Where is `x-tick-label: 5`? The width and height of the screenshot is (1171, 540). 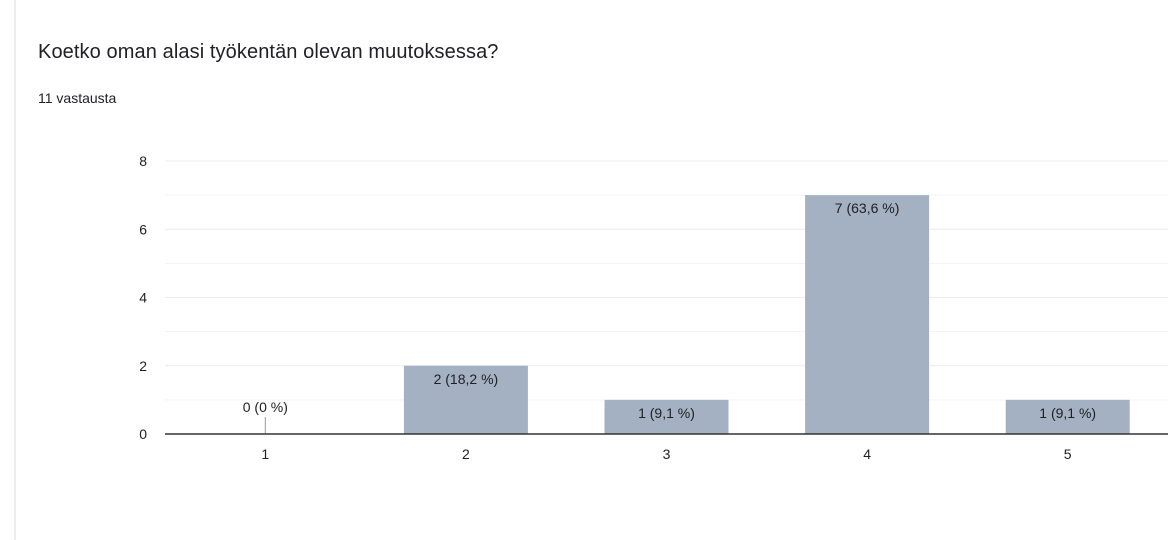 x-tick-label: 5 is located at coordinates (1068, 454).